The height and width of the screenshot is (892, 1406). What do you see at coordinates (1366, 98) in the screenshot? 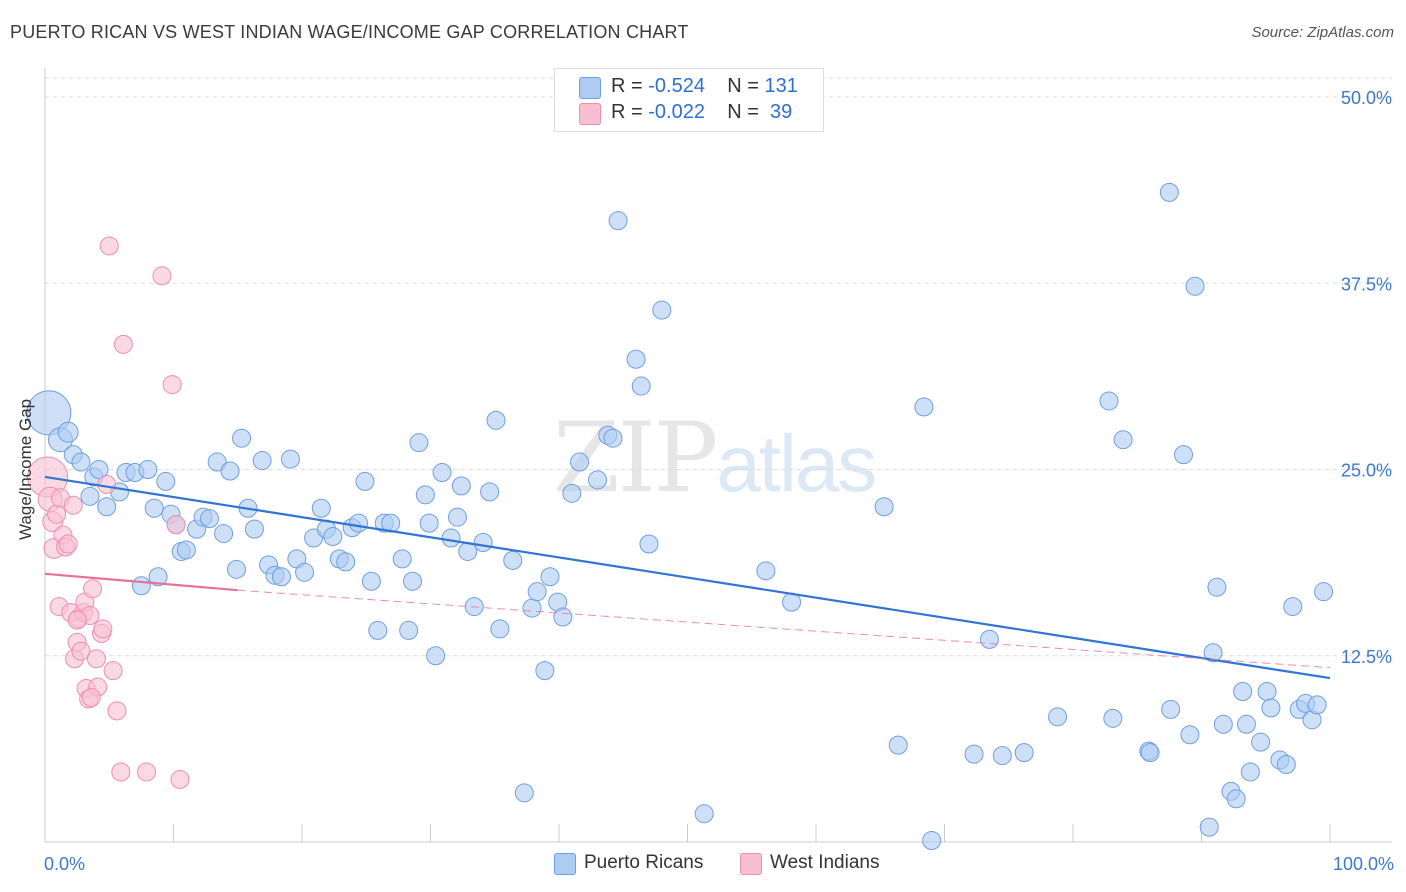
I see `y-tick-label: 50.0%` at bounding box center [1366, 98].